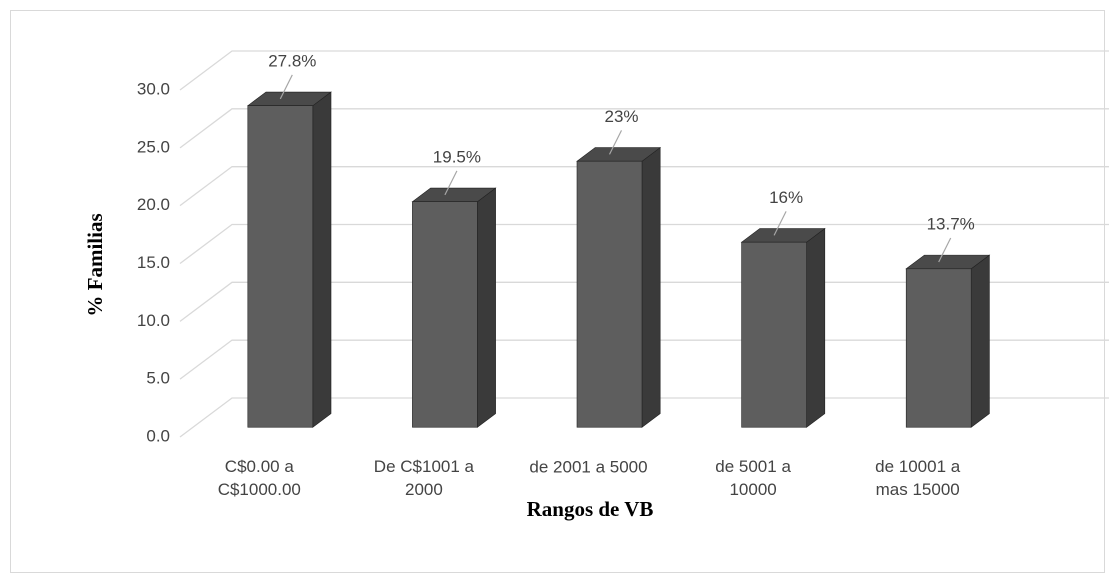 The width and height of the screenshot is (1115, 588). Describe the element at coordinates (786, 197) in the screenshot. I see `data-label: 16%` at that location.